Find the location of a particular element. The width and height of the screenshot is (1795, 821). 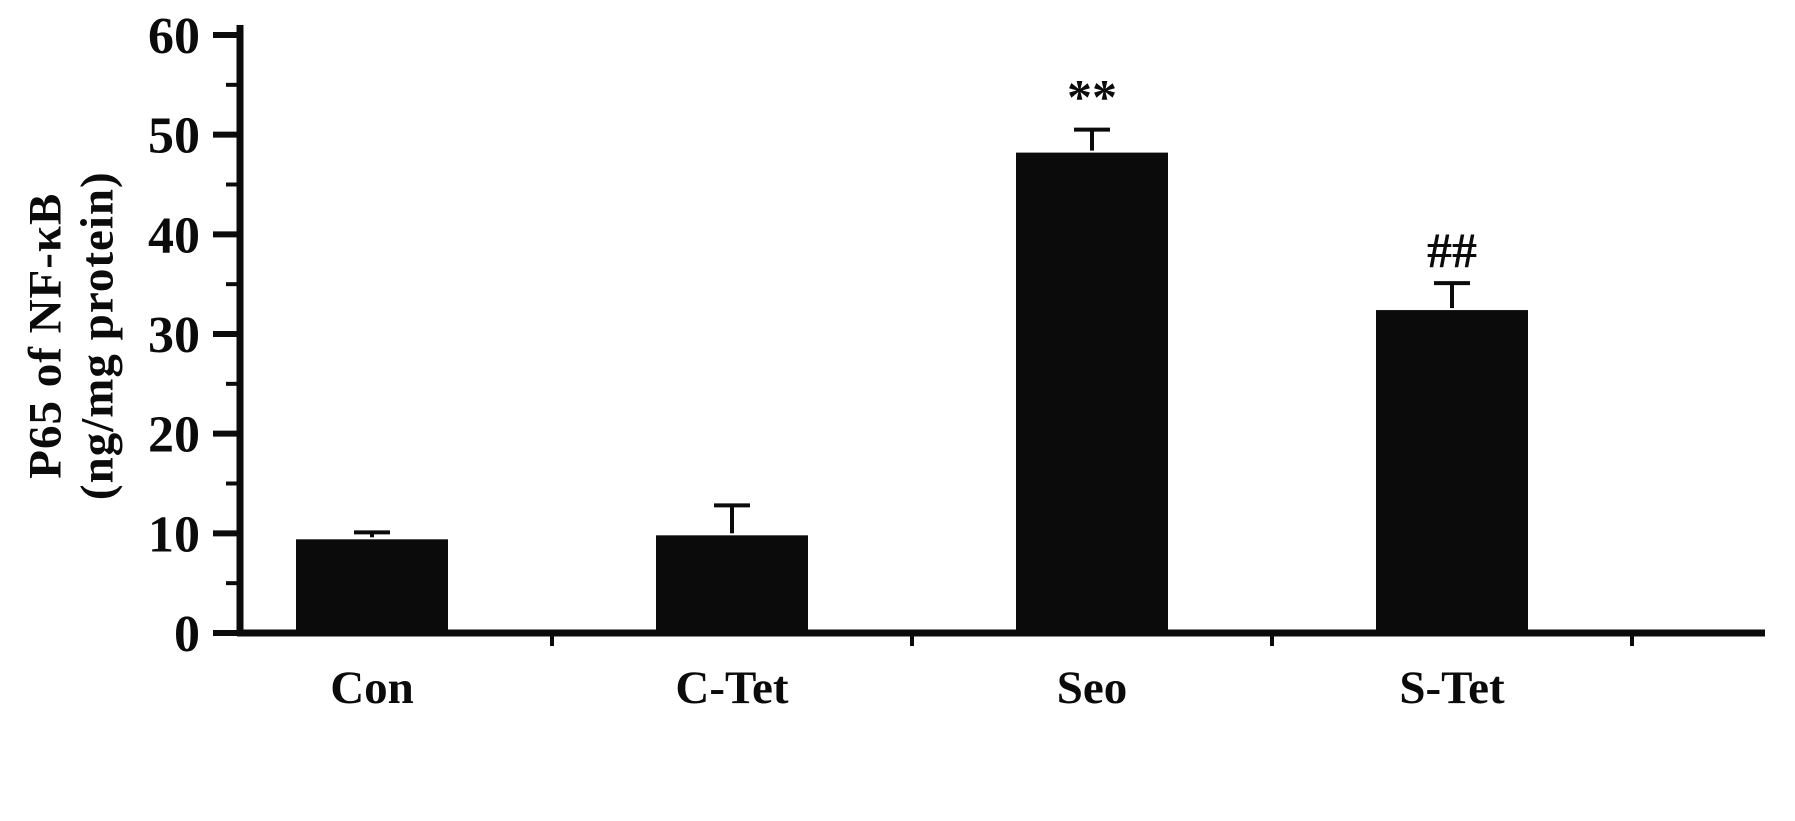

y-tick-label: 30 is located at coordinates (174, 335).